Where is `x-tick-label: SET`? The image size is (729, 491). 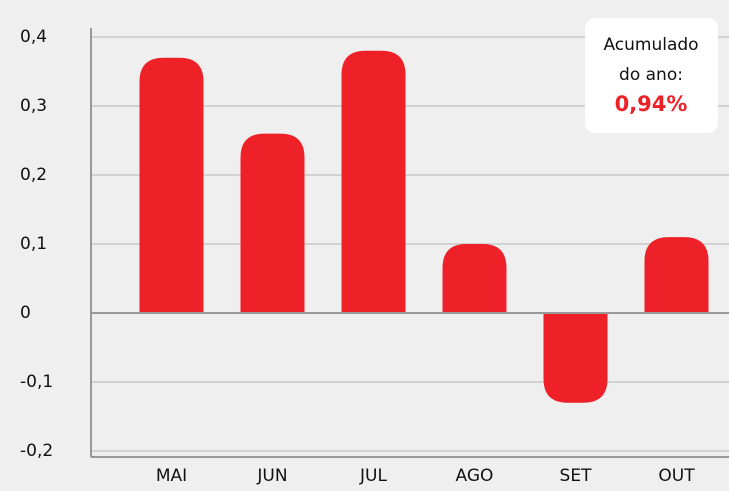
x-tick-label: SET is located at coordinates (576, 476).